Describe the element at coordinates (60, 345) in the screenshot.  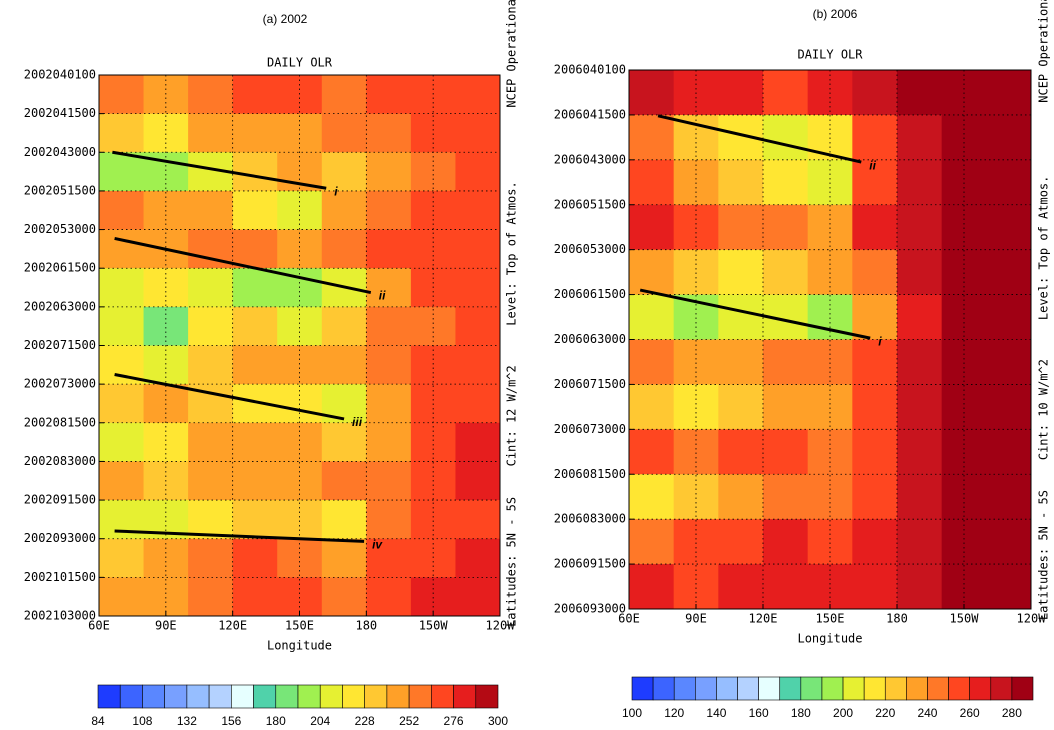
I see `y-tick-label: 2002071500` at that location.